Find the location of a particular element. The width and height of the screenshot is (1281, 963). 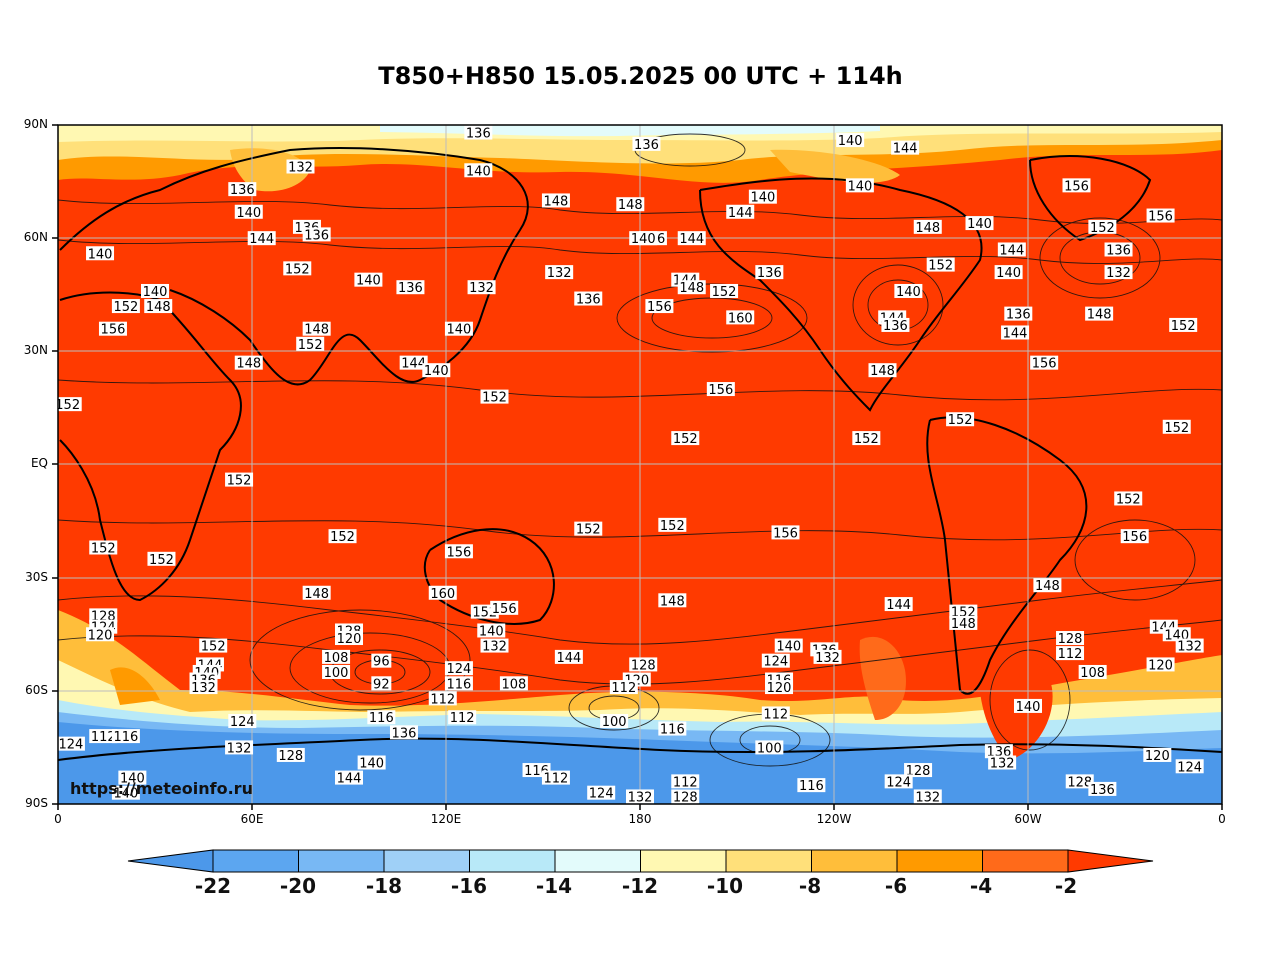

lat-label: EQ is located at coordinates (39, 463).